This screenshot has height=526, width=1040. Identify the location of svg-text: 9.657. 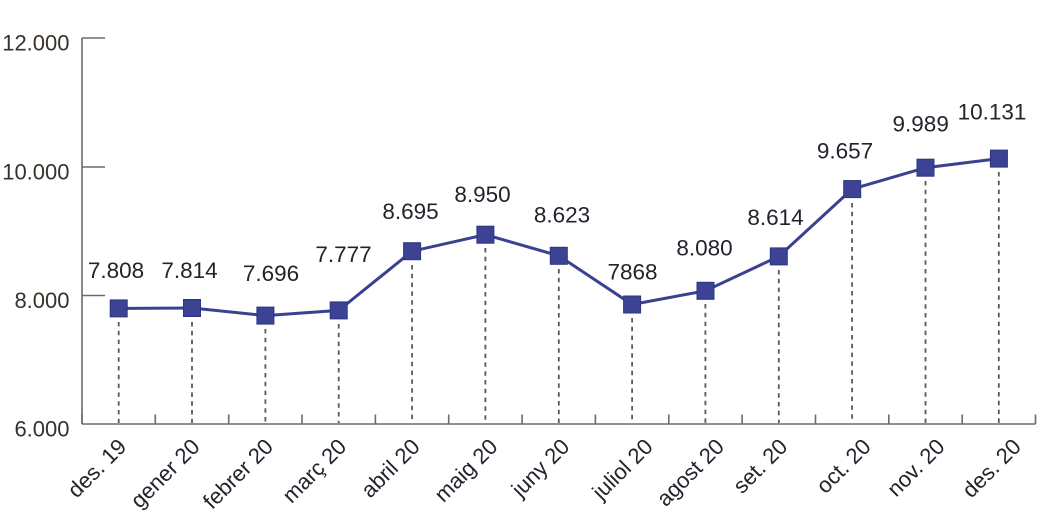
(845, 151).